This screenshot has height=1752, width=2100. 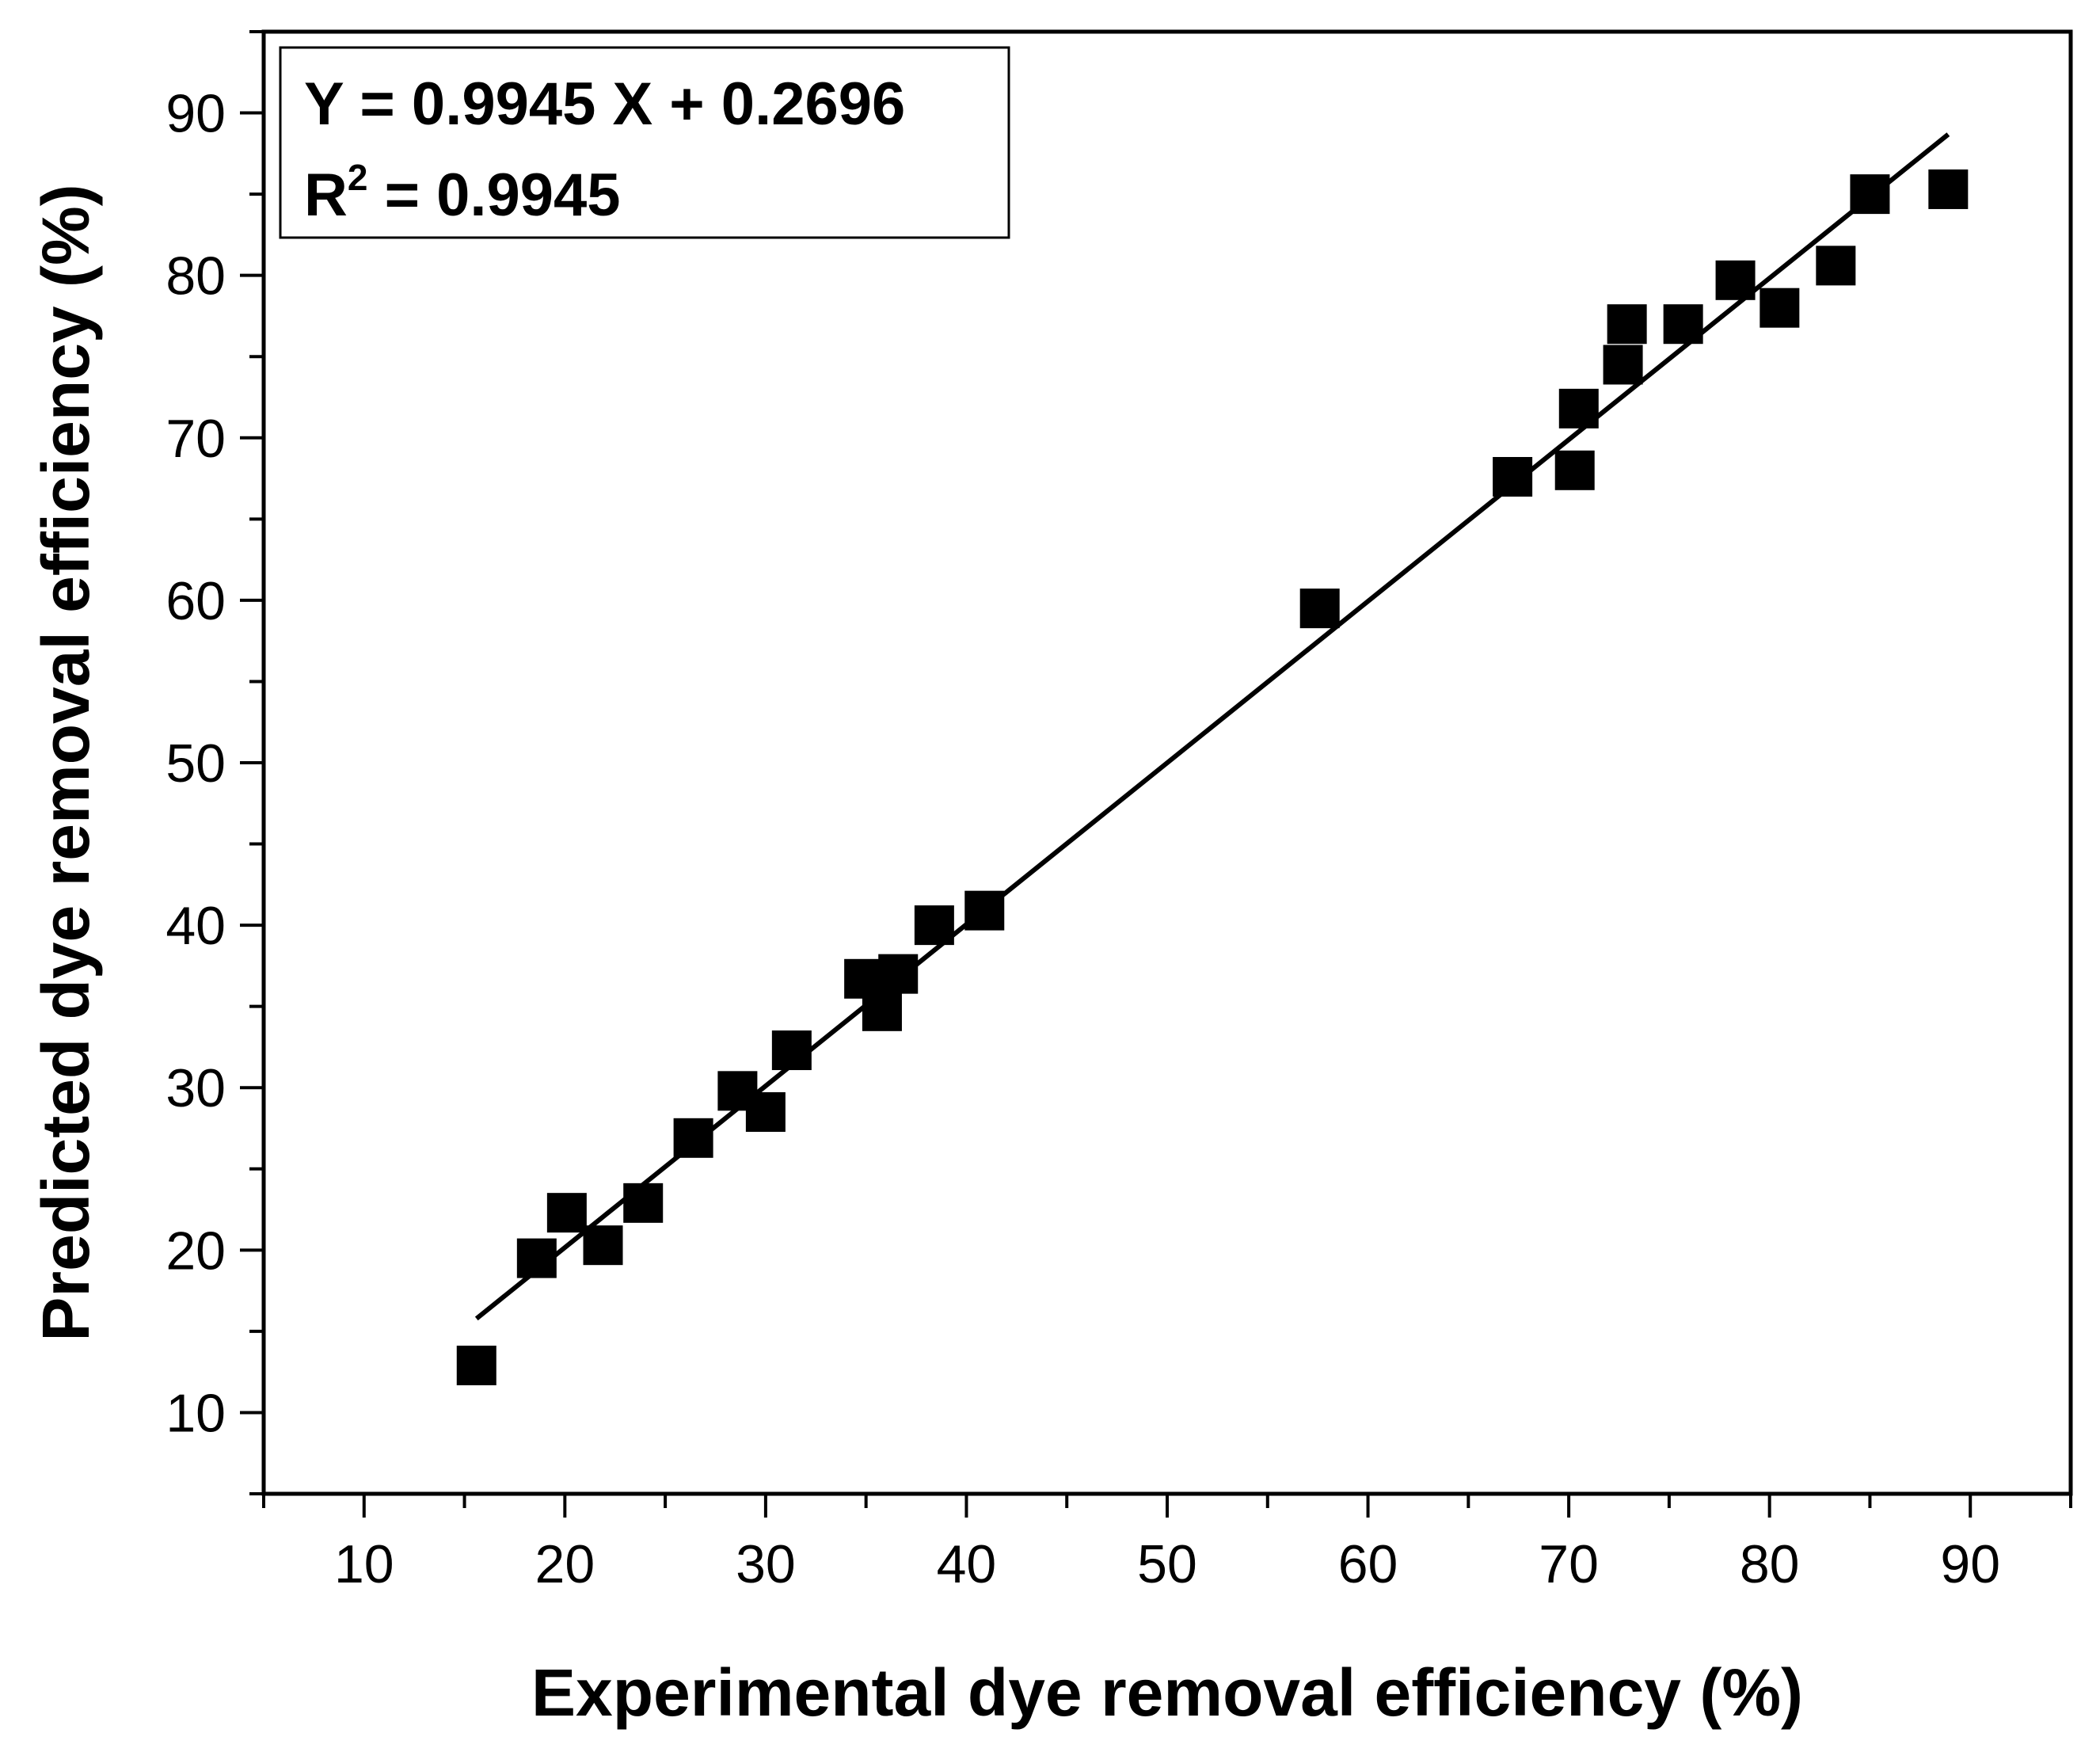 I want to click on y-tick-label: 40, so click(x=195, y=926).